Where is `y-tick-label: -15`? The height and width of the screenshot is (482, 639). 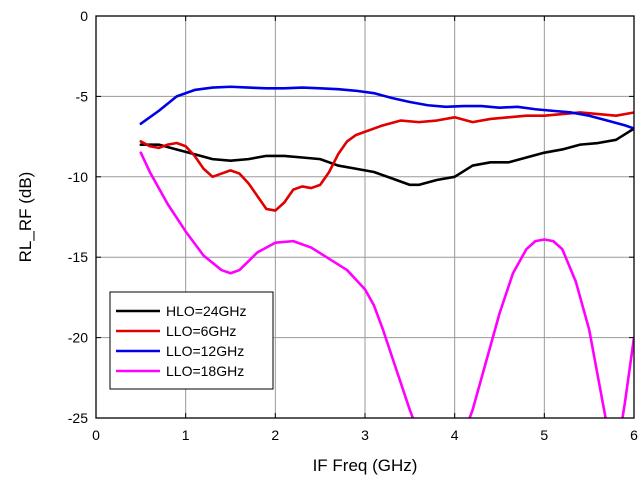
y-tick-label: -15 is located at coordinates (78, 257).